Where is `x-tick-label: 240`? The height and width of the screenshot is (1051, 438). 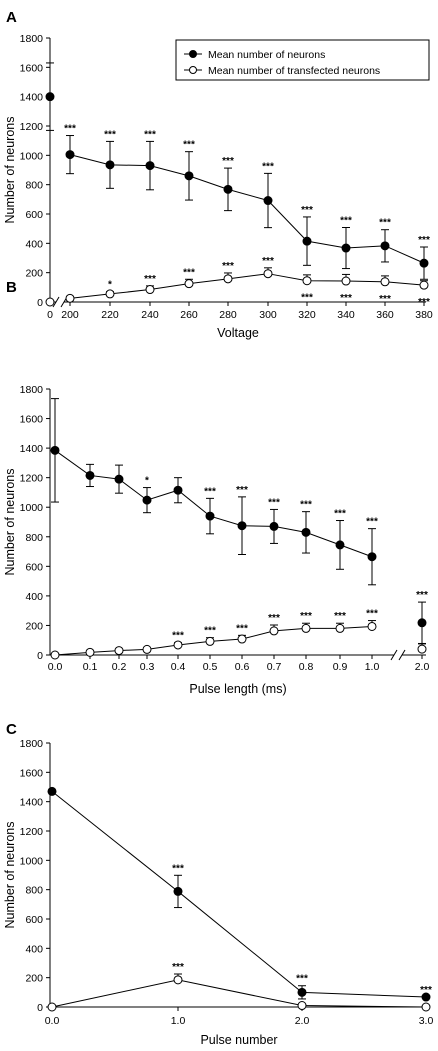
x-tick-label: 240 is located at coordinates (150, 315).